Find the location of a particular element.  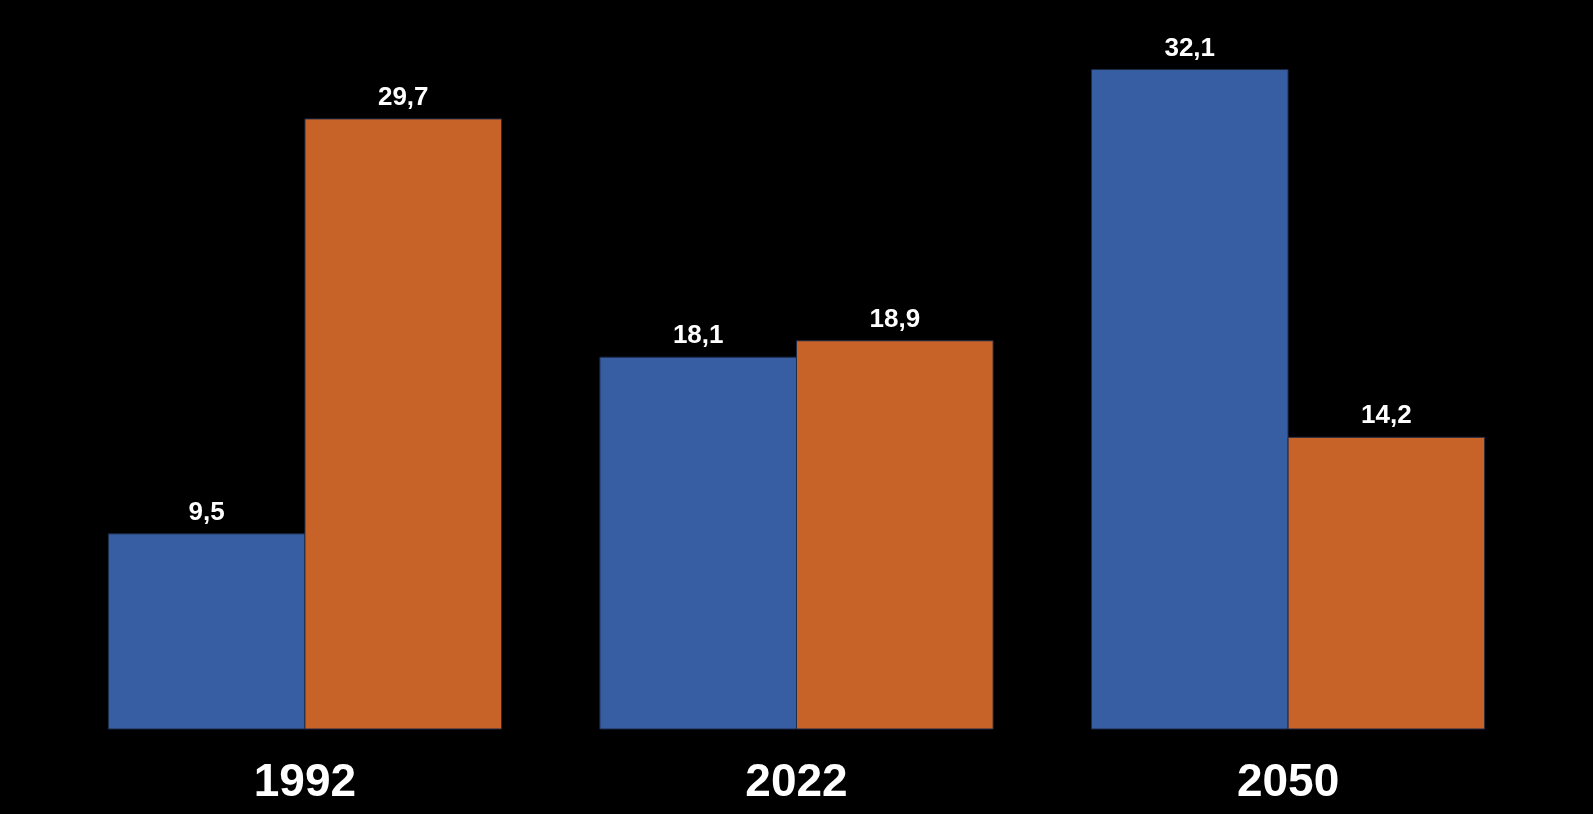

data-label: 18,9 is located at coordinates (895, 317).